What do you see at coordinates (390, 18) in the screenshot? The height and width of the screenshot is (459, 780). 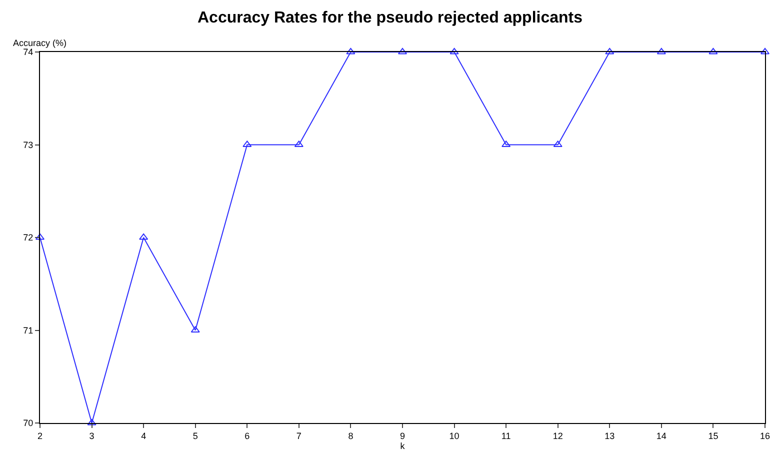 I see `chart-title: Accuracy Rates for the pseudo rejected applicants` at bounding box center [390, 18].